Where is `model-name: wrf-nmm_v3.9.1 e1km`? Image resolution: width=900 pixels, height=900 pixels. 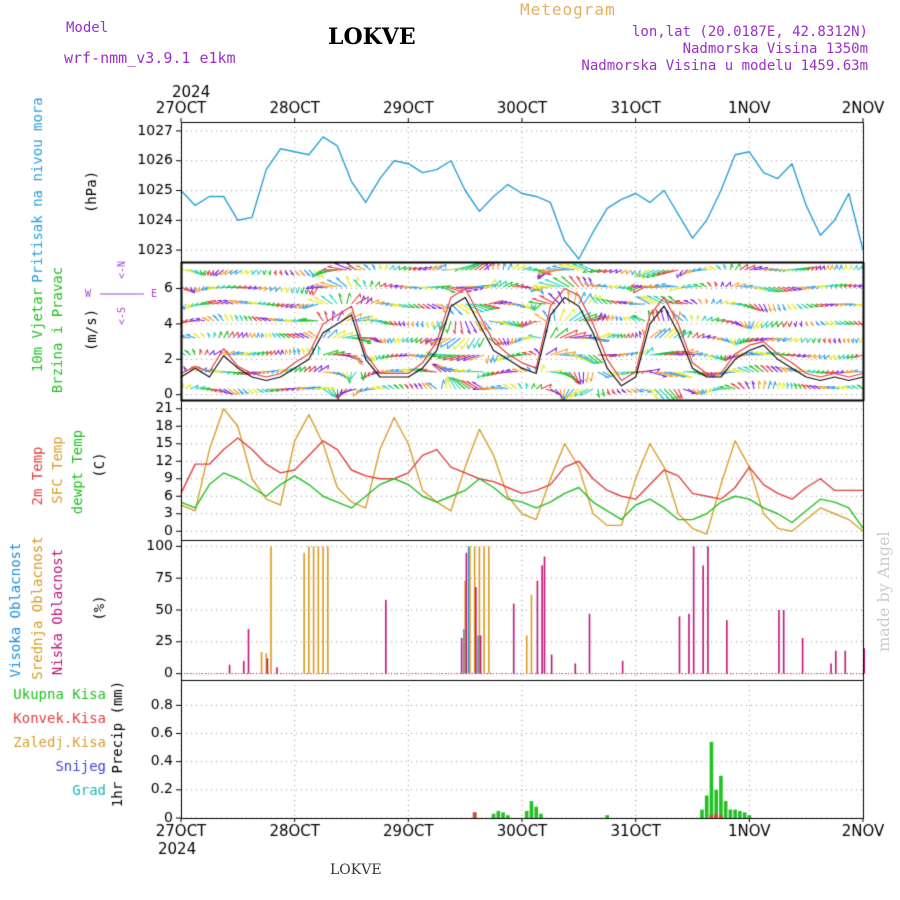 model-name: wrf-nmm_v3.9.1 e1km is located at coordinates (150, 58).